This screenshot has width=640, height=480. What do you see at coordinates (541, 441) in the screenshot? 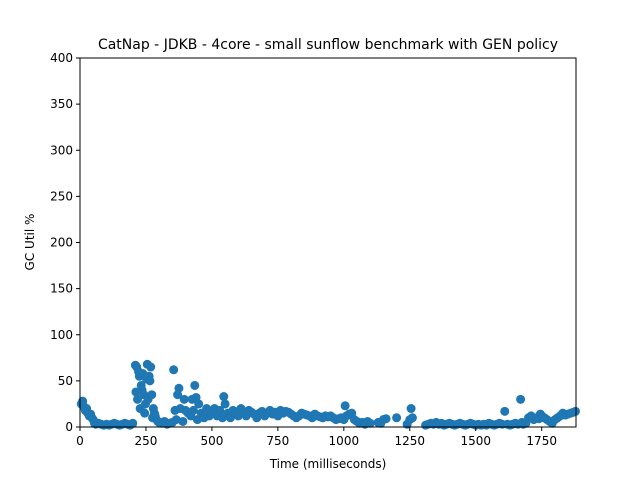
I see `x-tick-label: 1750` at bounding box center [541, 441].